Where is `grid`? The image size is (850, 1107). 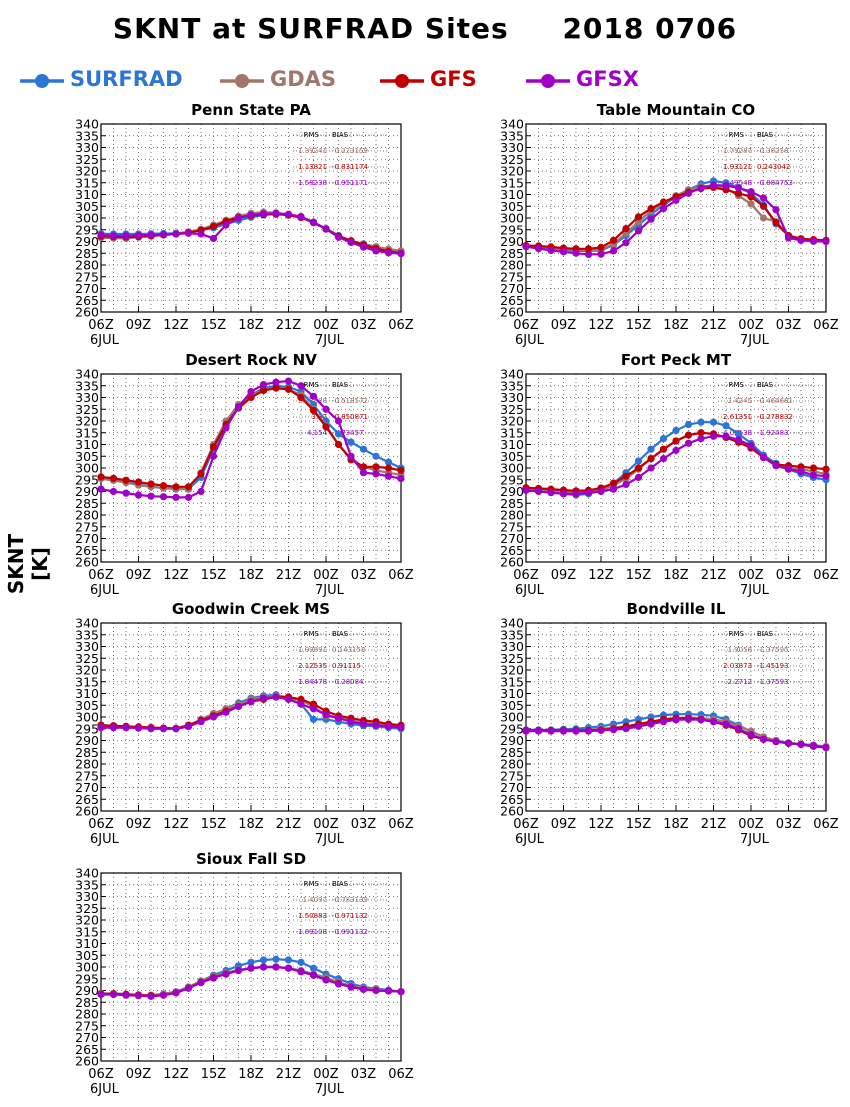 grid is located at coordinates (676, 468).